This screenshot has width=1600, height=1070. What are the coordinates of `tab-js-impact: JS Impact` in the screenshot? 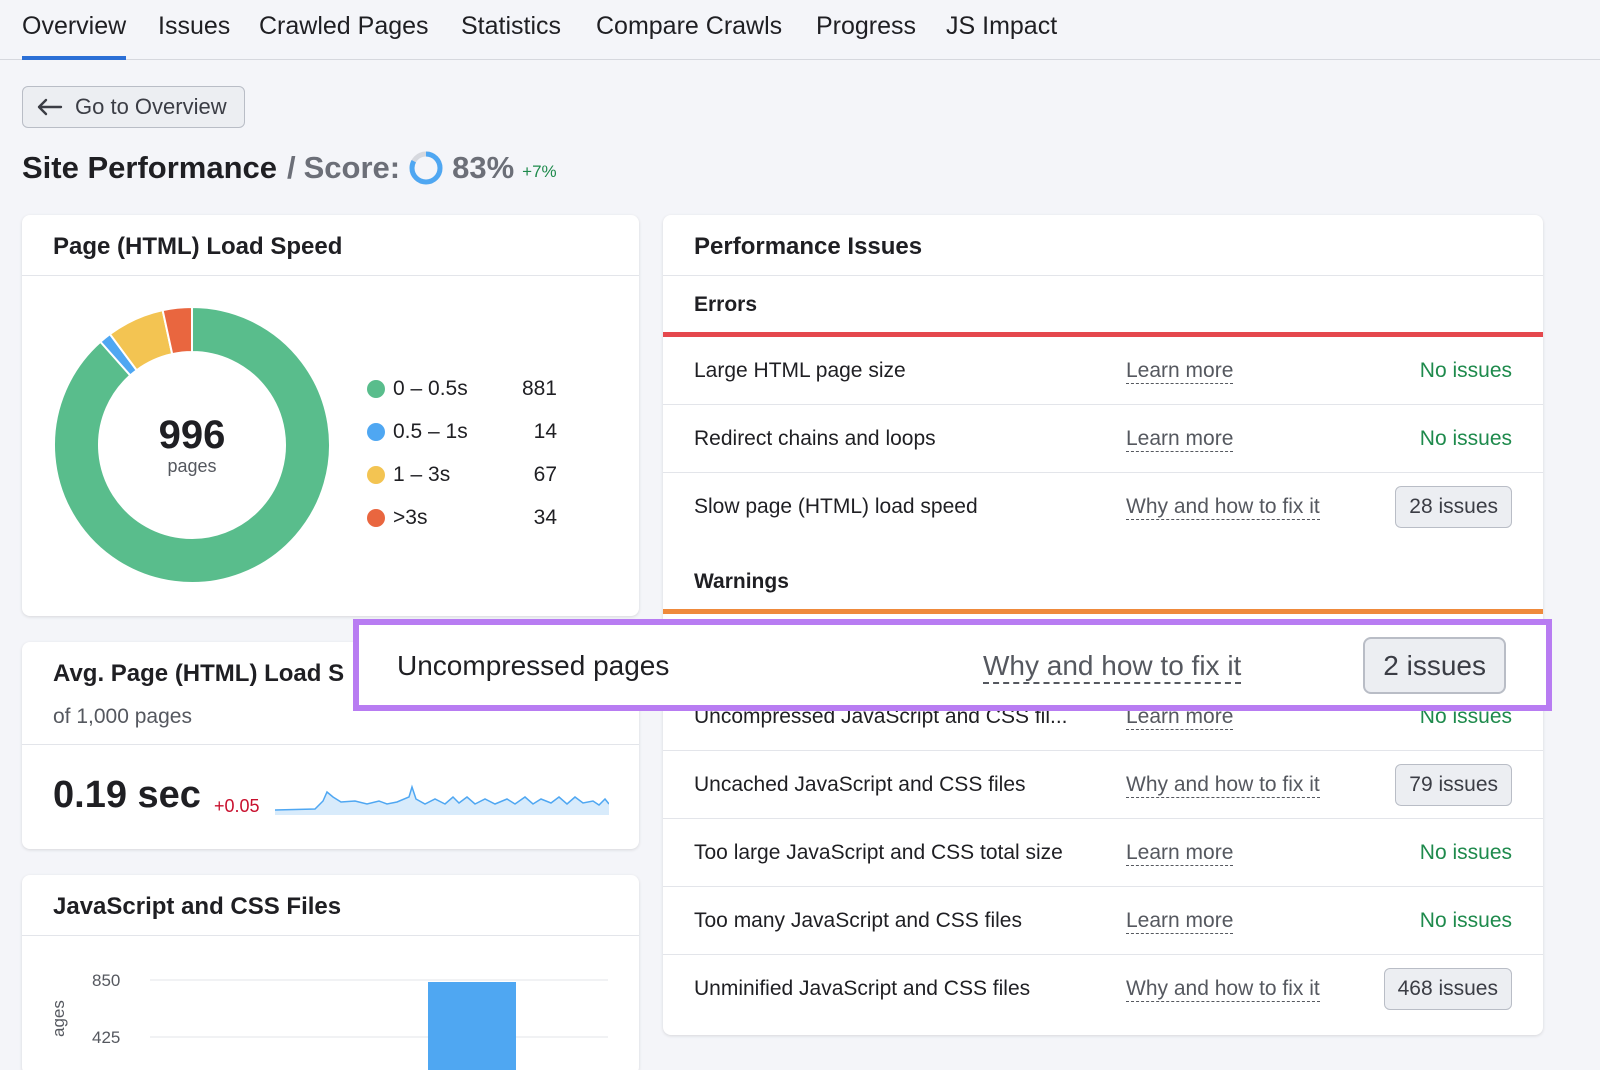 It's located at (1002, 26).